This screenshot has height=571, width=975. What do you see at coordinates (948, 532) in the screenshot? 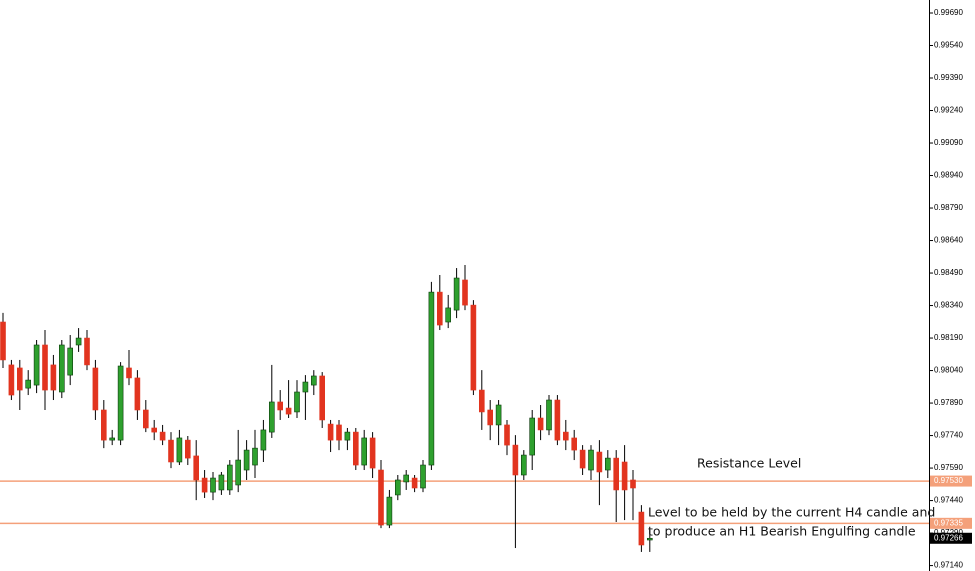
I see `y-tick-label: 0.97290` at bounding box center [948, 532].